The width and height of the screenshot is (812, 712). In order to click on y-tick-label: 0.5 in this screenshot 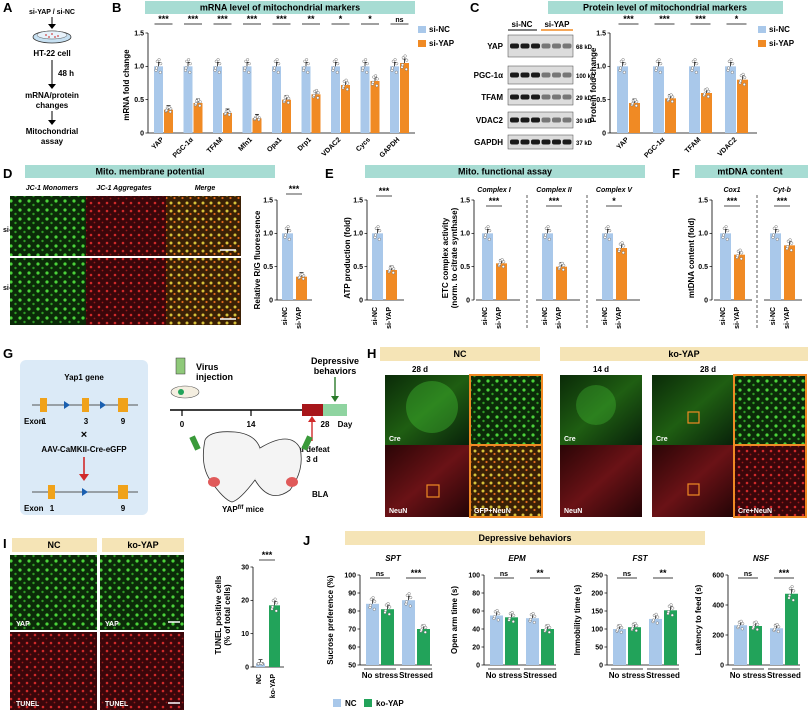, I will do `click(703, 267)`.